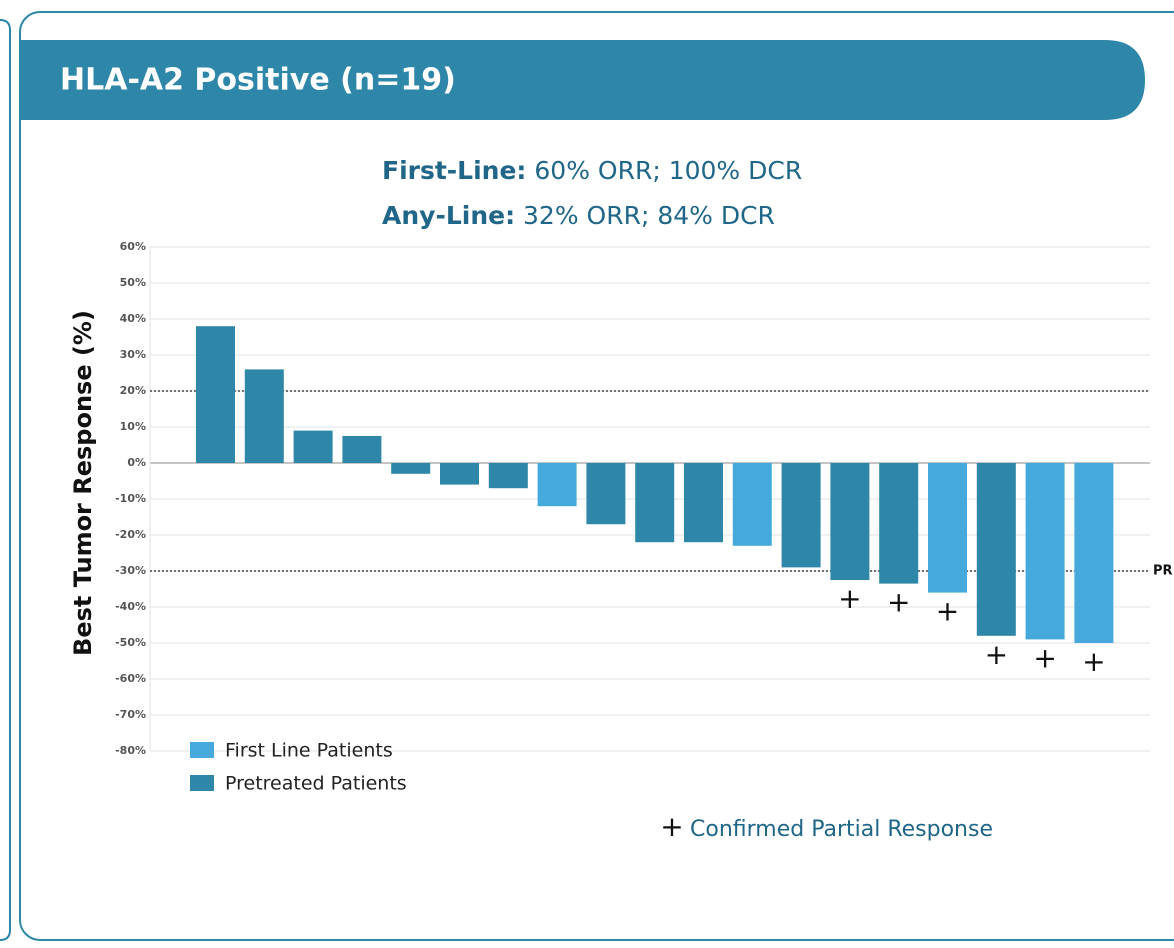 This screenshot has width=1174, height=948. Describe the element at coordinates (649, 215) in the screenshot. I see `subtitle-text: 32% ORR; 84% DCR` at that location.